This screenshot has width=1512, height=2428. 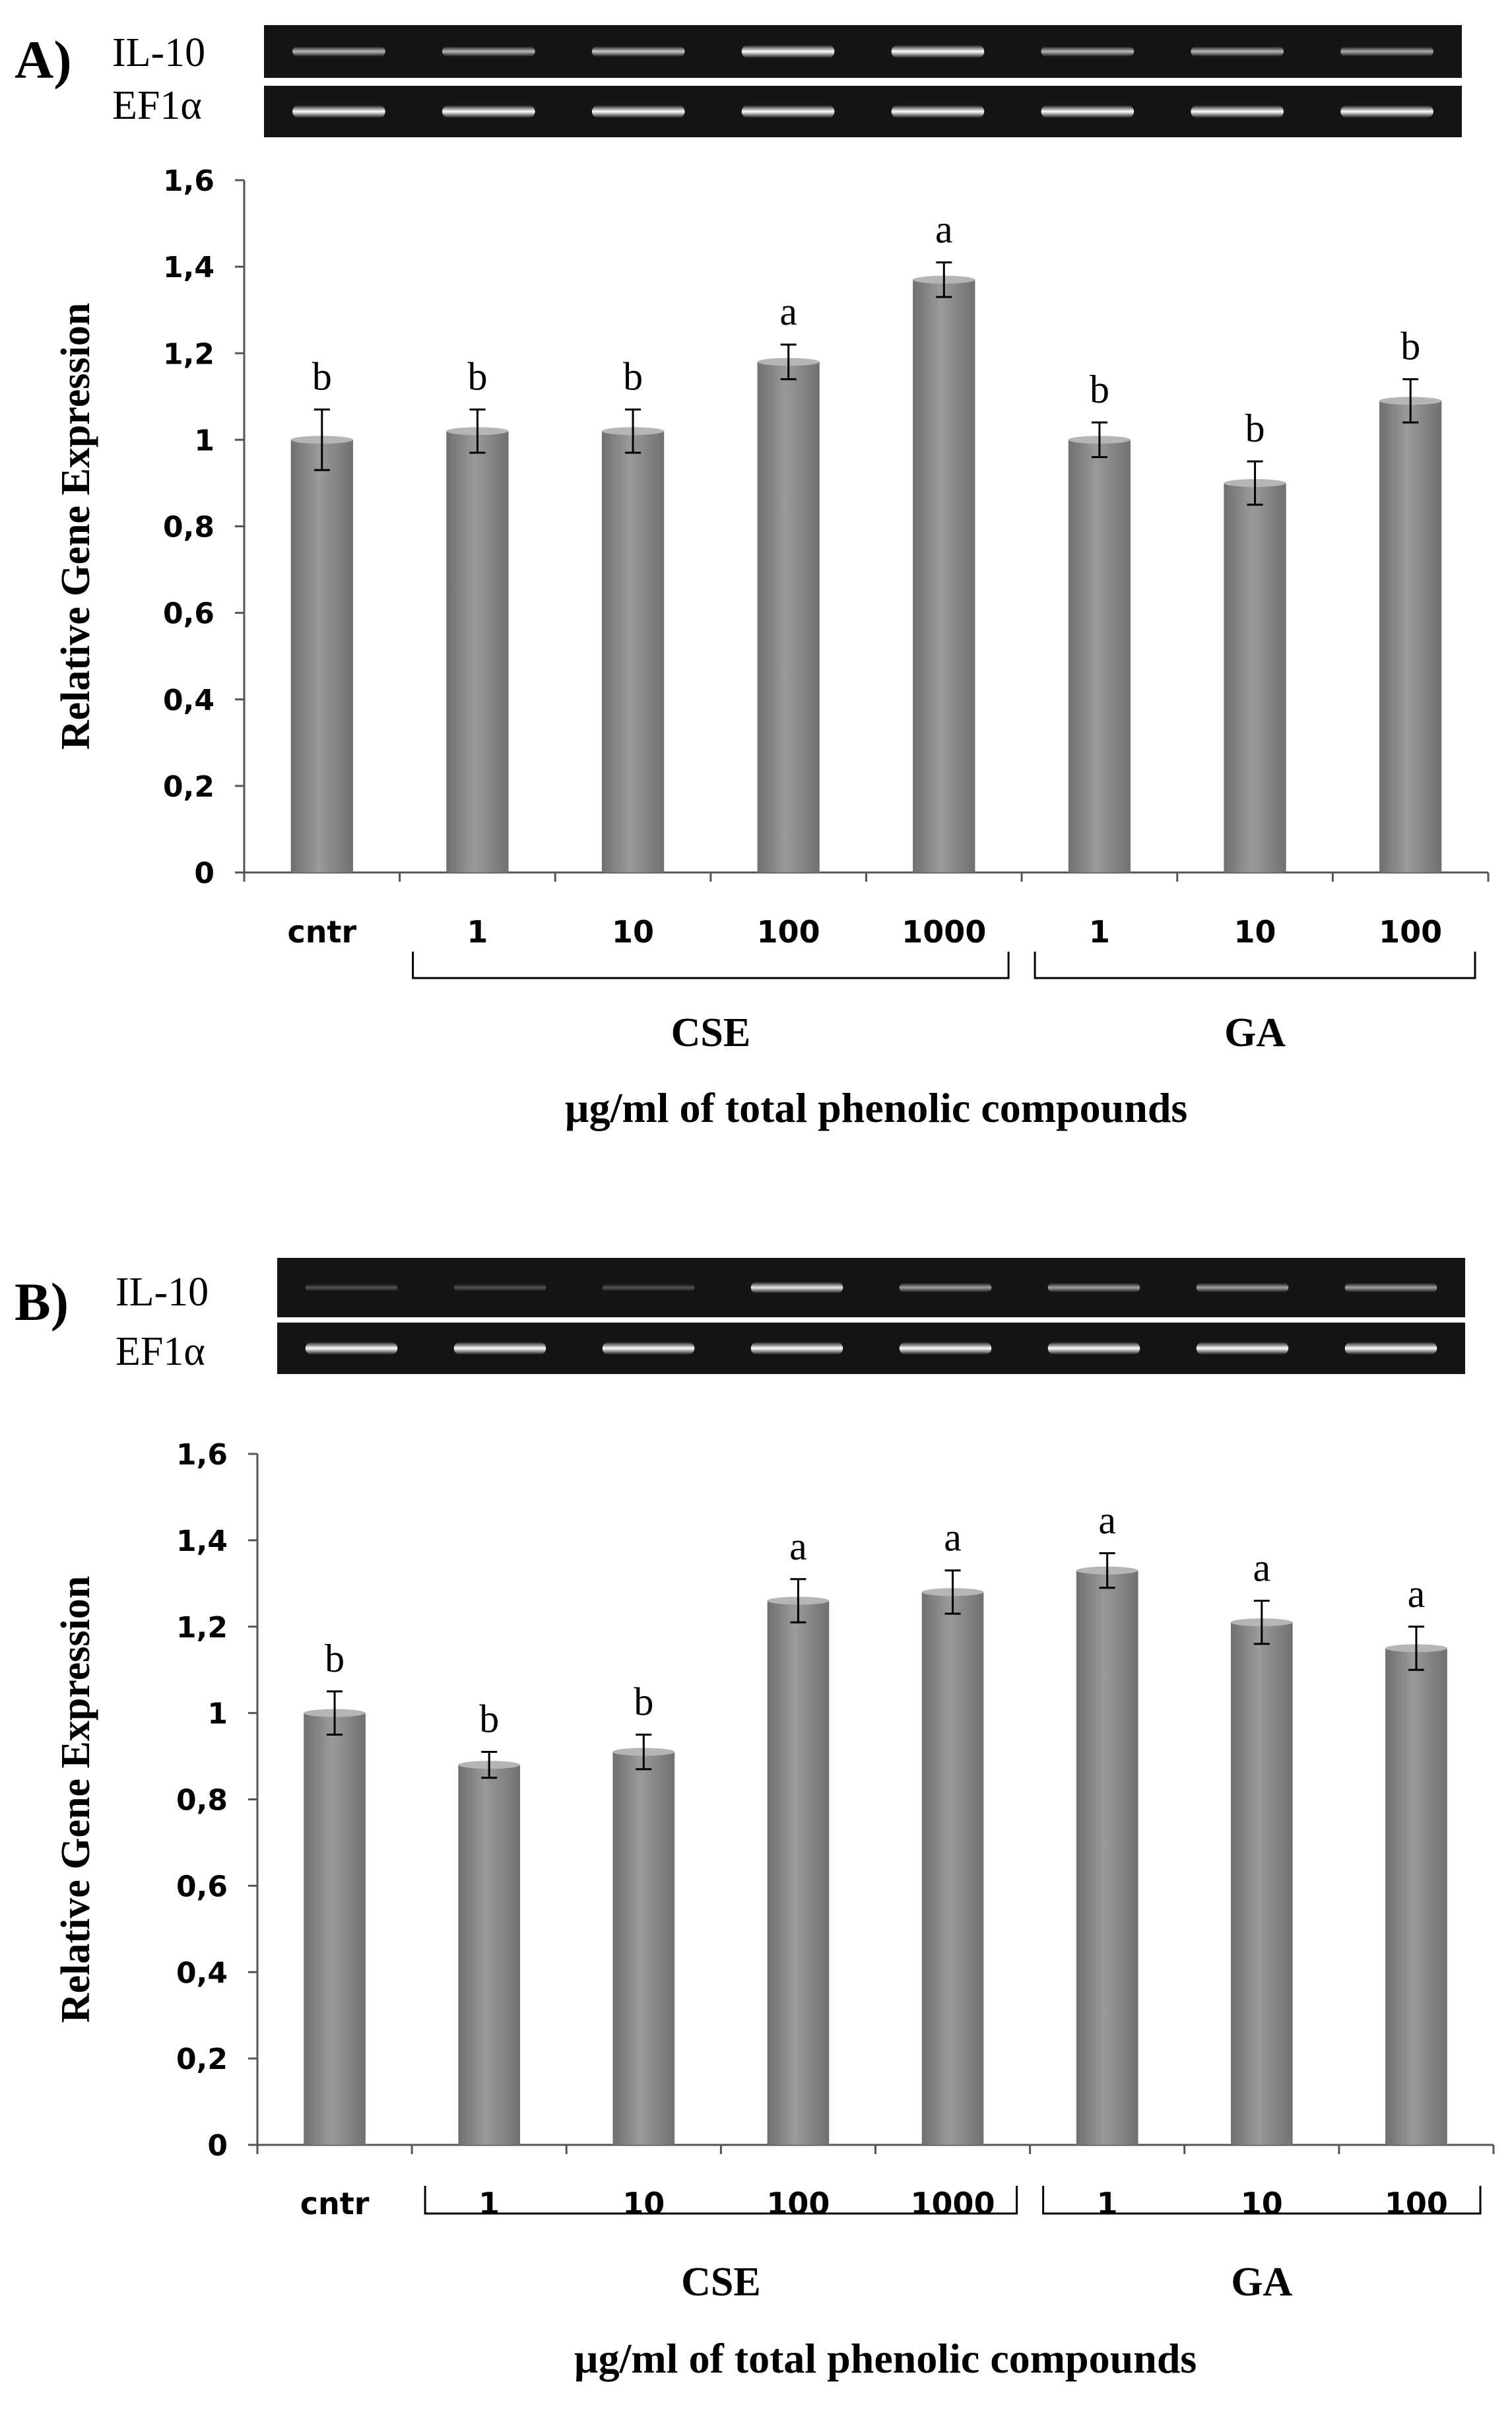 What do you see at coordinates (42, 1302) in the screenshot?
I see `panel-label: B)` at bounding box center [42, 1302].